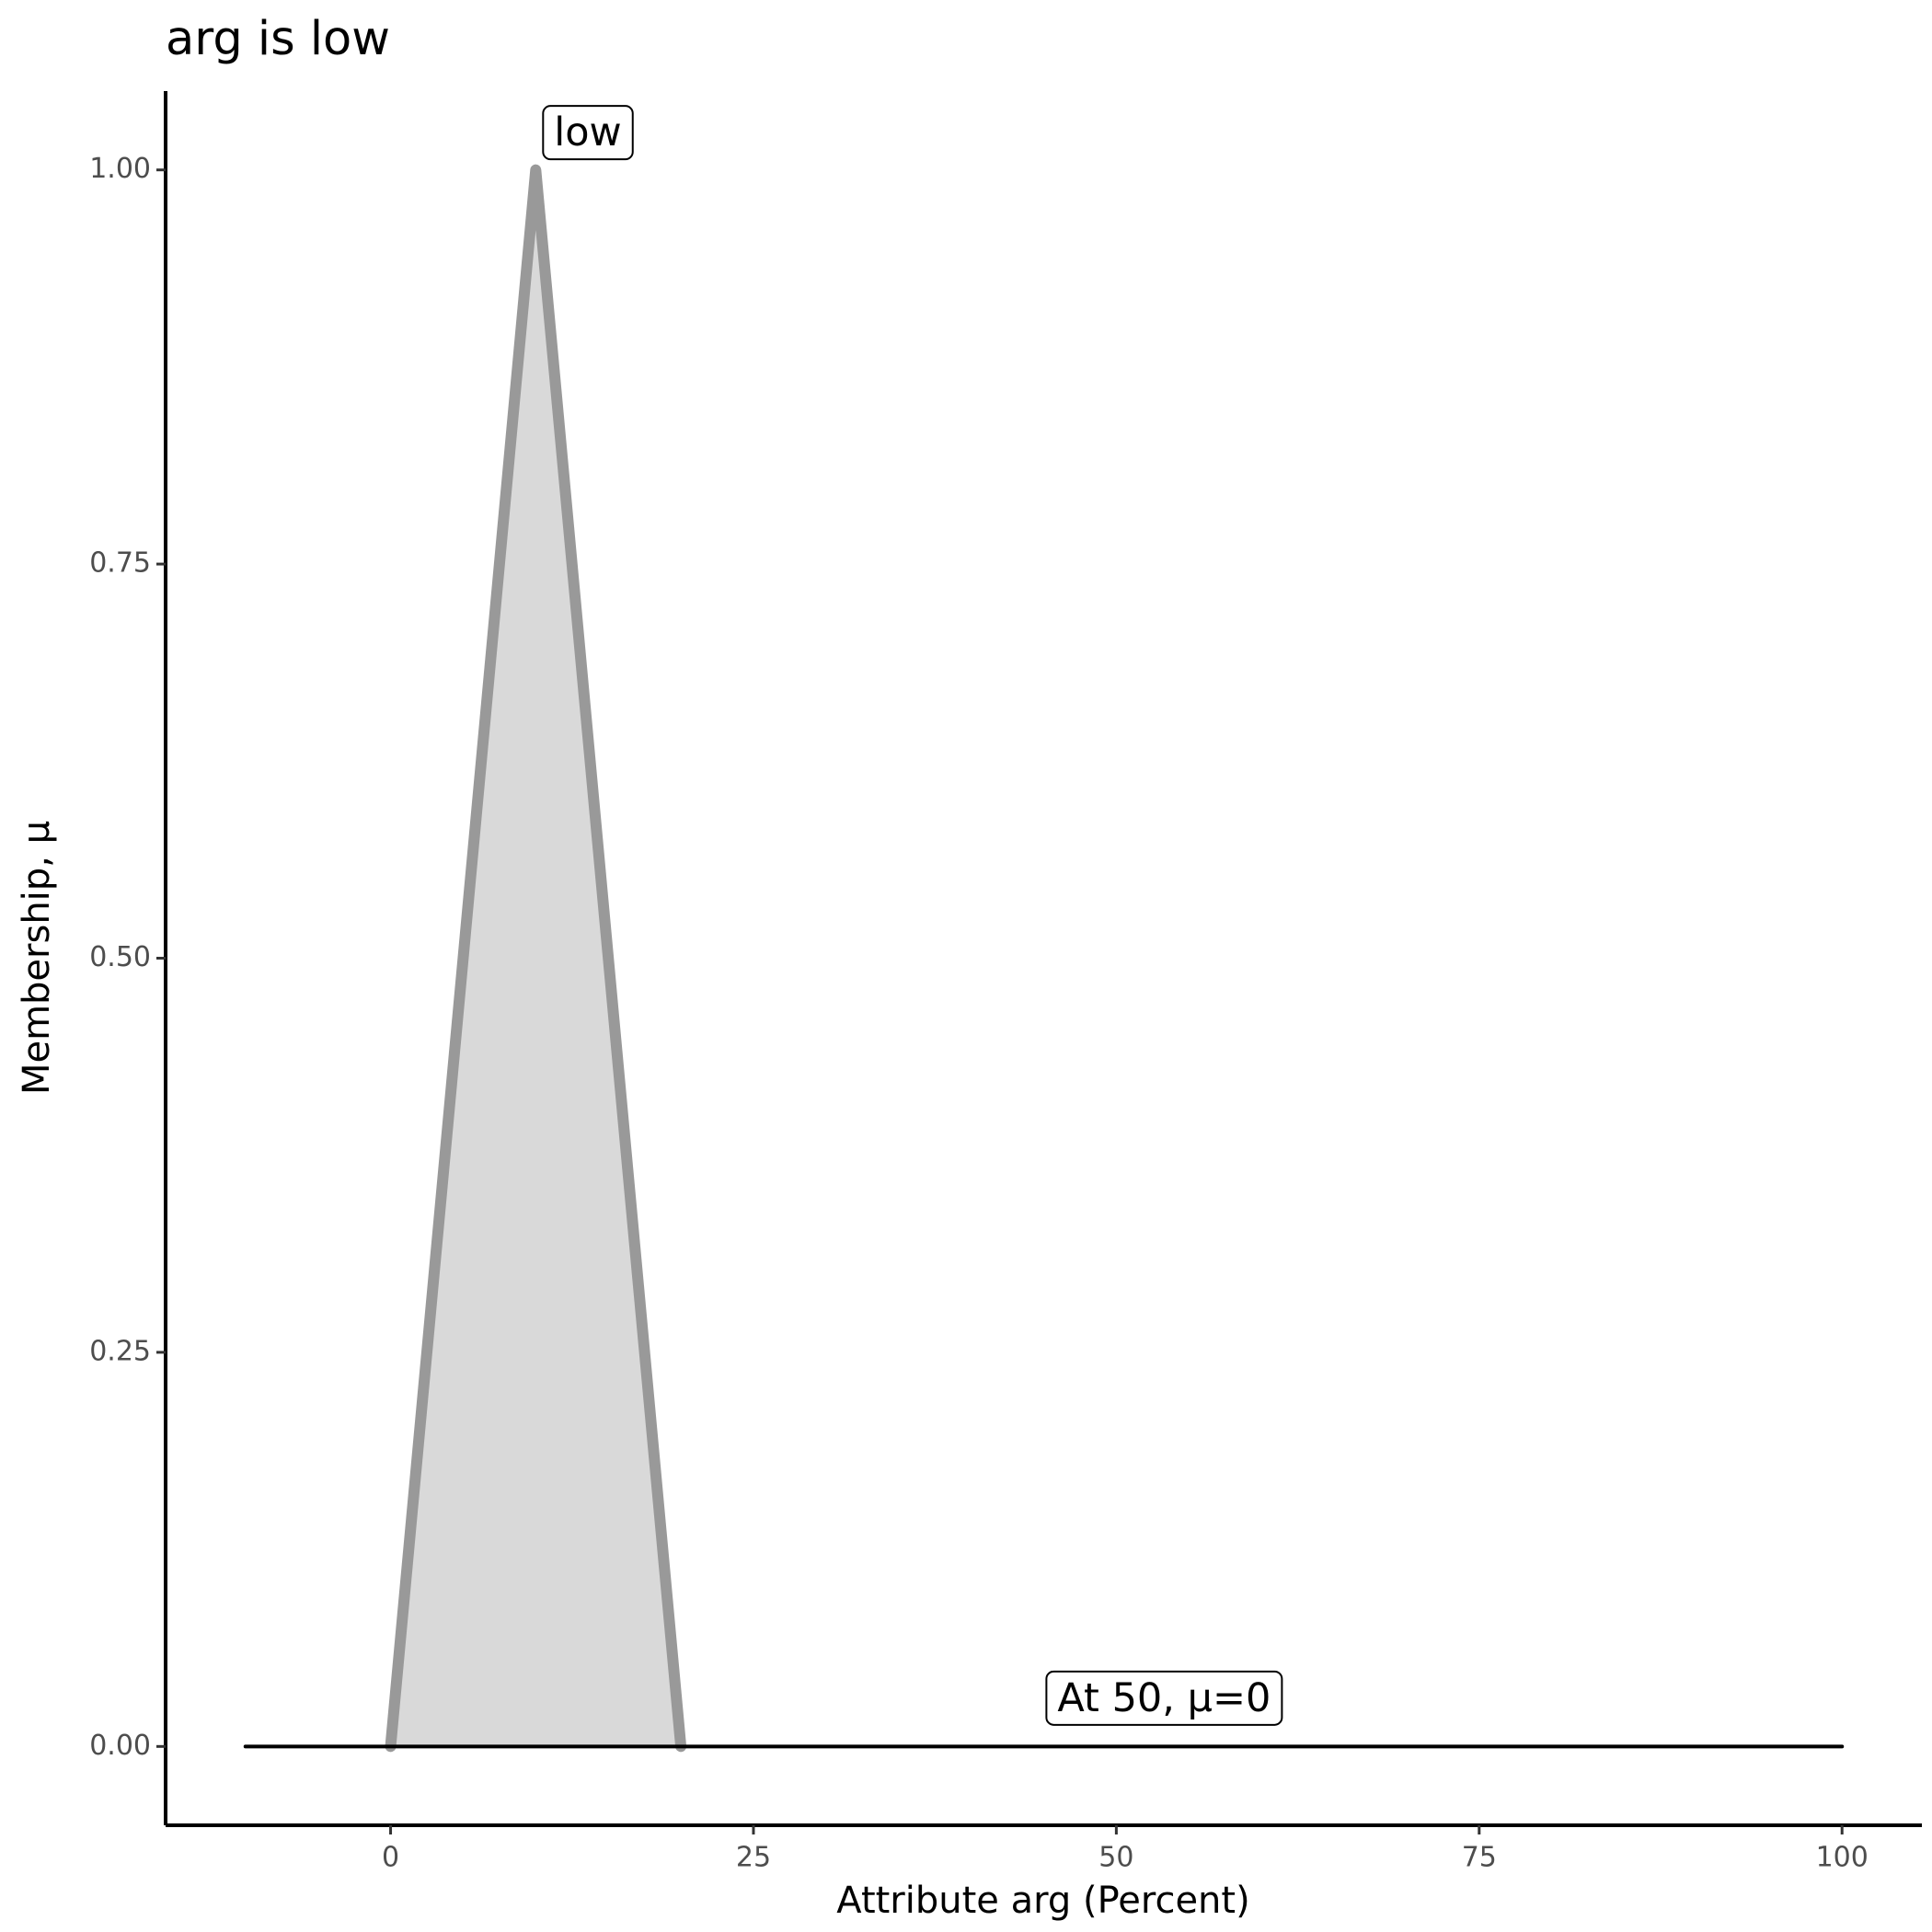 This screenshot has height=1932, width=1932. I want to click on x-tick-label: 50, so click(1115, 1858).